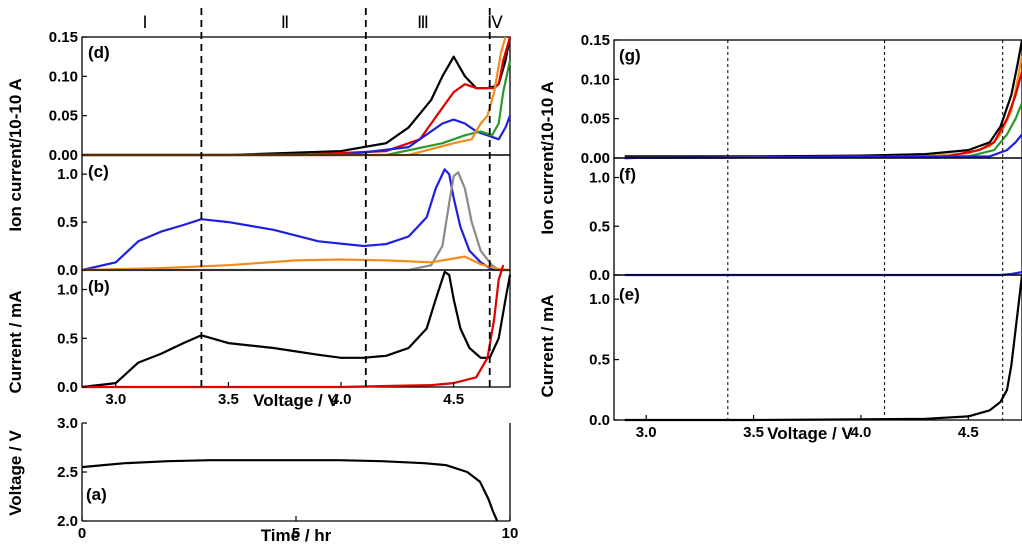 The image size is (1022, 546). I want to click on panel-f: 0.0 0.5 1.0 (f), so click(805, 220).